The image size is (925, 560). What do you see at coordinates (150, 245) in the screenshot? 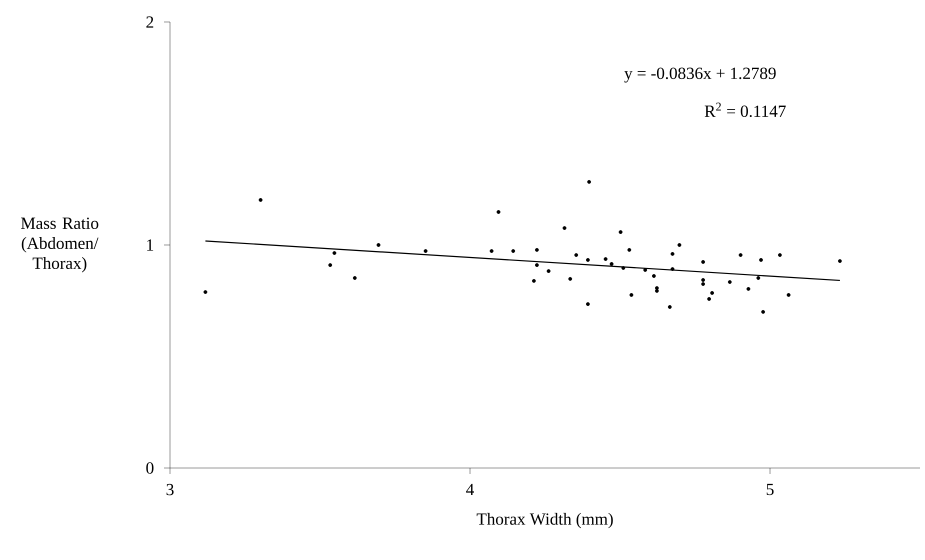
I see `y-tick-label: 1` at bounding box center [150, 245].